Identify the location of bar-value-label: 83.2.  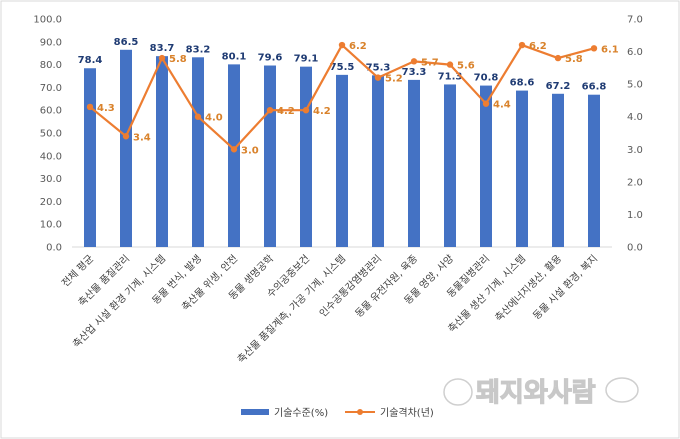
(198, 49).